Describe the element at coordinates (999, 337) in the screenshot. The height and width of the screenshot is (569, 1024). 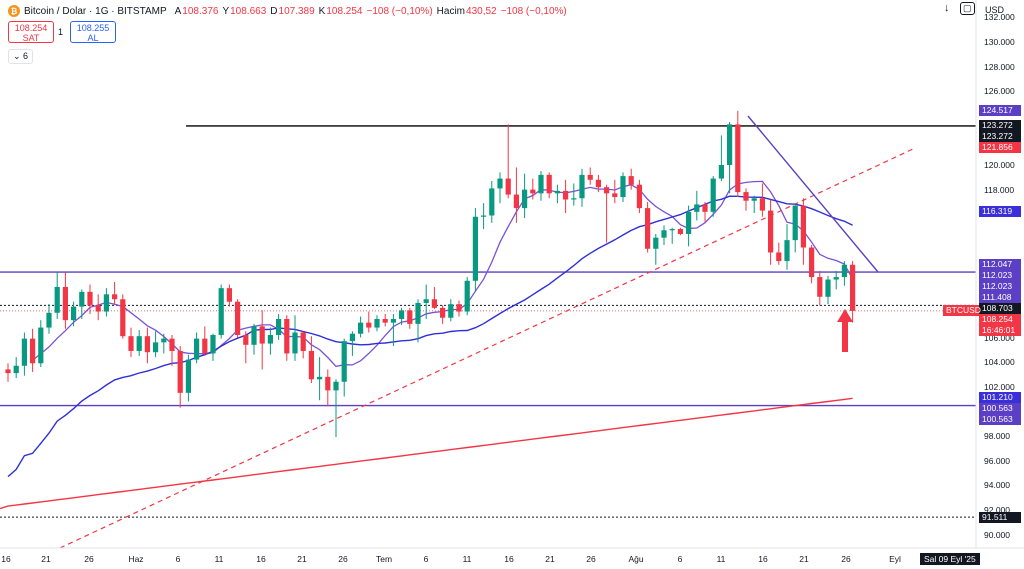
I see `y-tick-label: 106.000` at that location.